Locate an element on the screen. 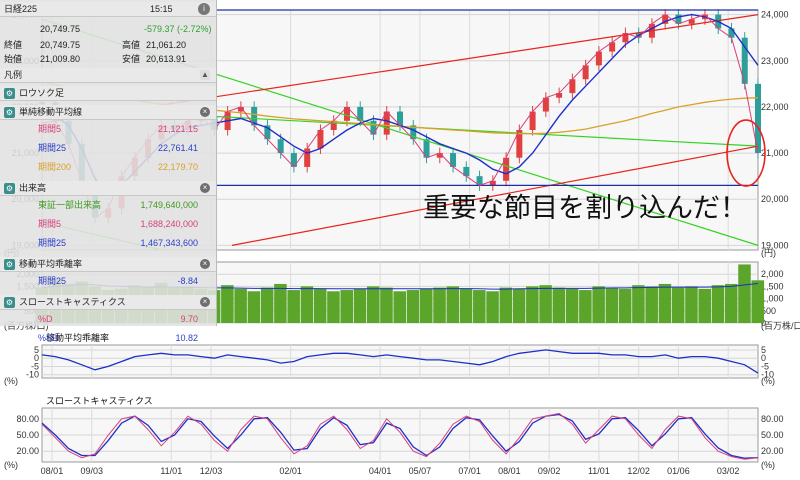  y-unit-right: (百万株/口) is located at coordinates (780, 325).